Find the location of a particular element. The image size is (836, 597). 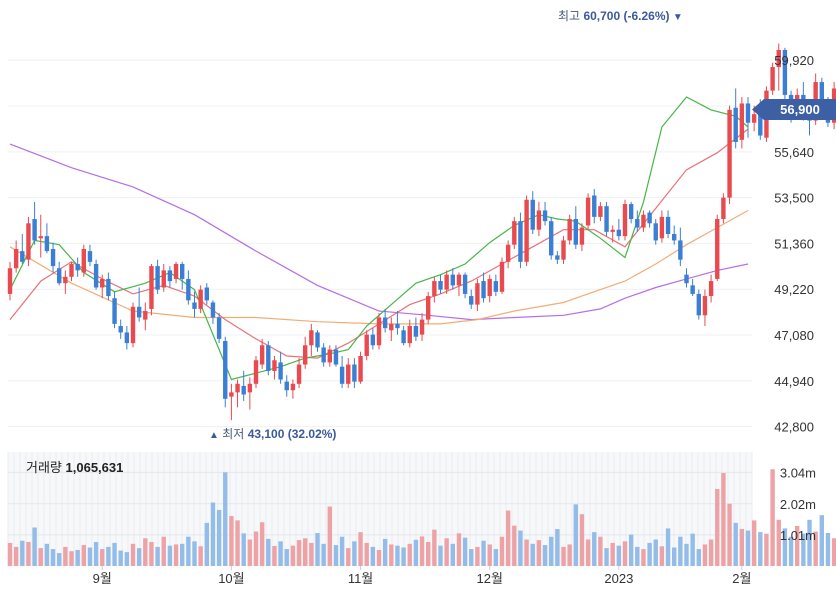

date-tick-label: 9월 is located at coordinates (102, 578).